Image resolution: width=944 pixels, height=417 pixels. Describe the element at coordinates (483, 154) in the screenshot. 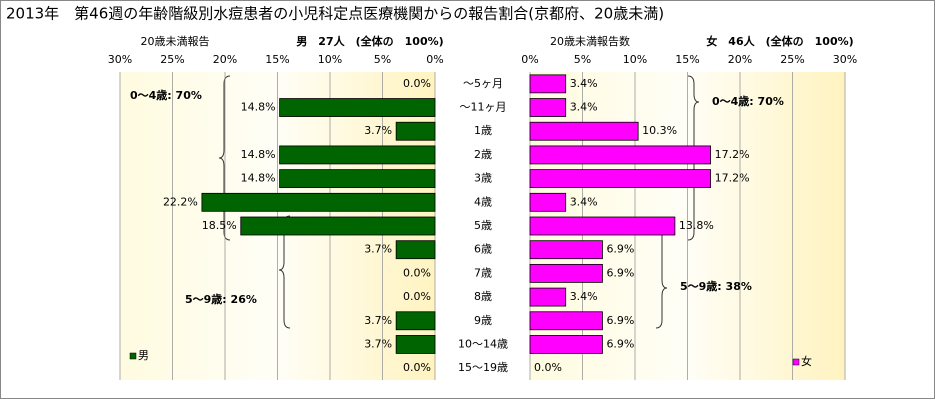

I see `category-label: 2歳` at that location.